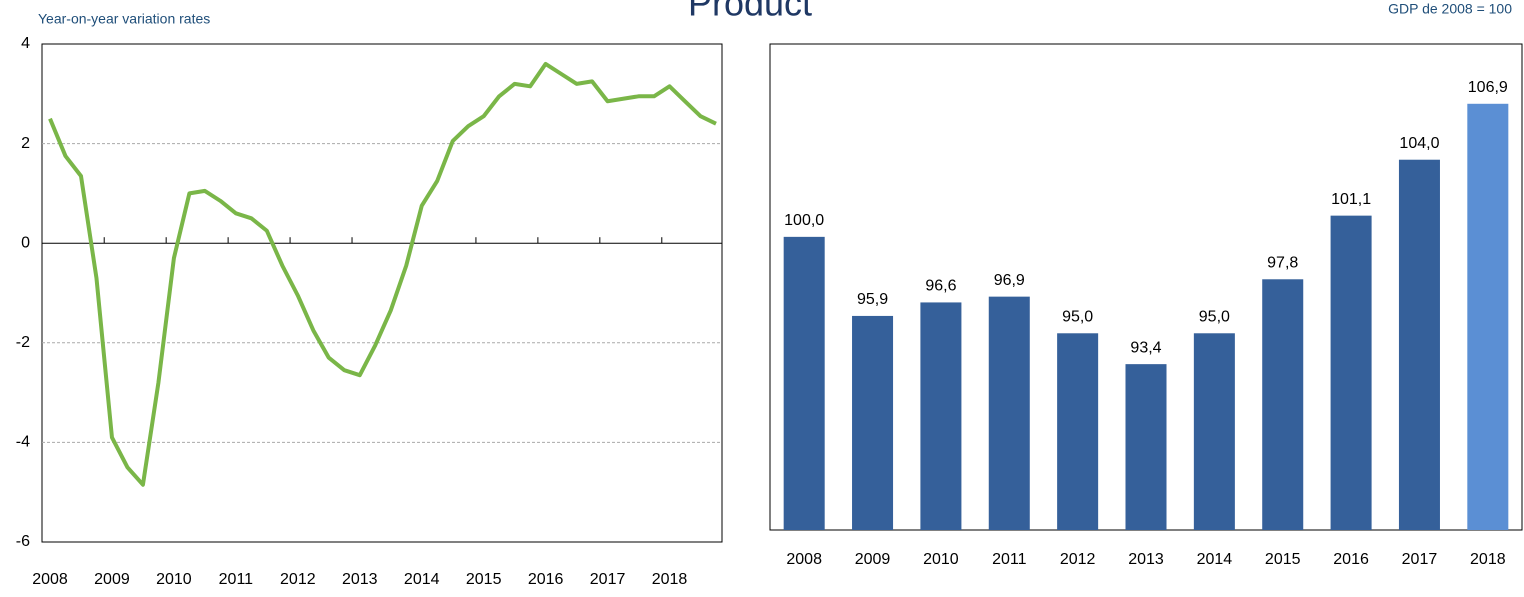  Describe the element at coordinates (124, 19) in the screenshot. I see `left-subtitle: Year-on-year variation rates` at that location.